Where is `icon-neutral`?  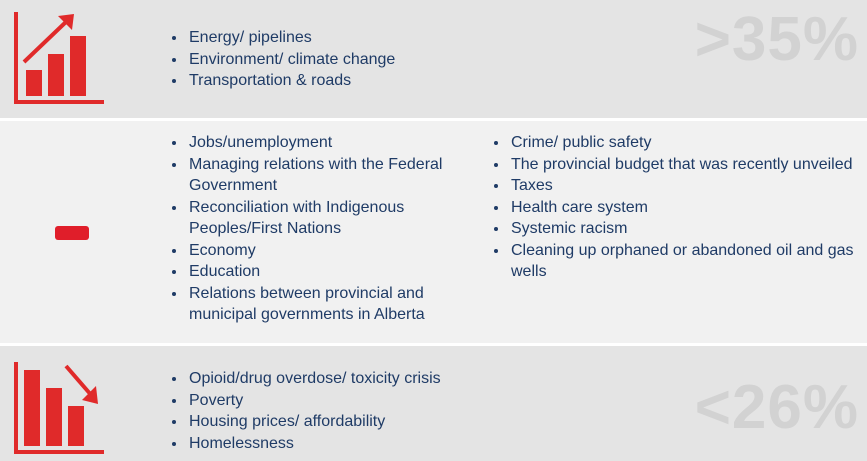 icon-neutral is located at coordinates (72, 233).